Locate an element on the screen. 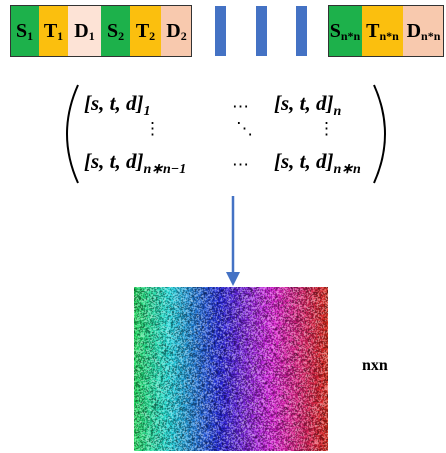 This screenshot has width=446, height=453. vdots-left: ⋮ is located at coordinates (152, 129).